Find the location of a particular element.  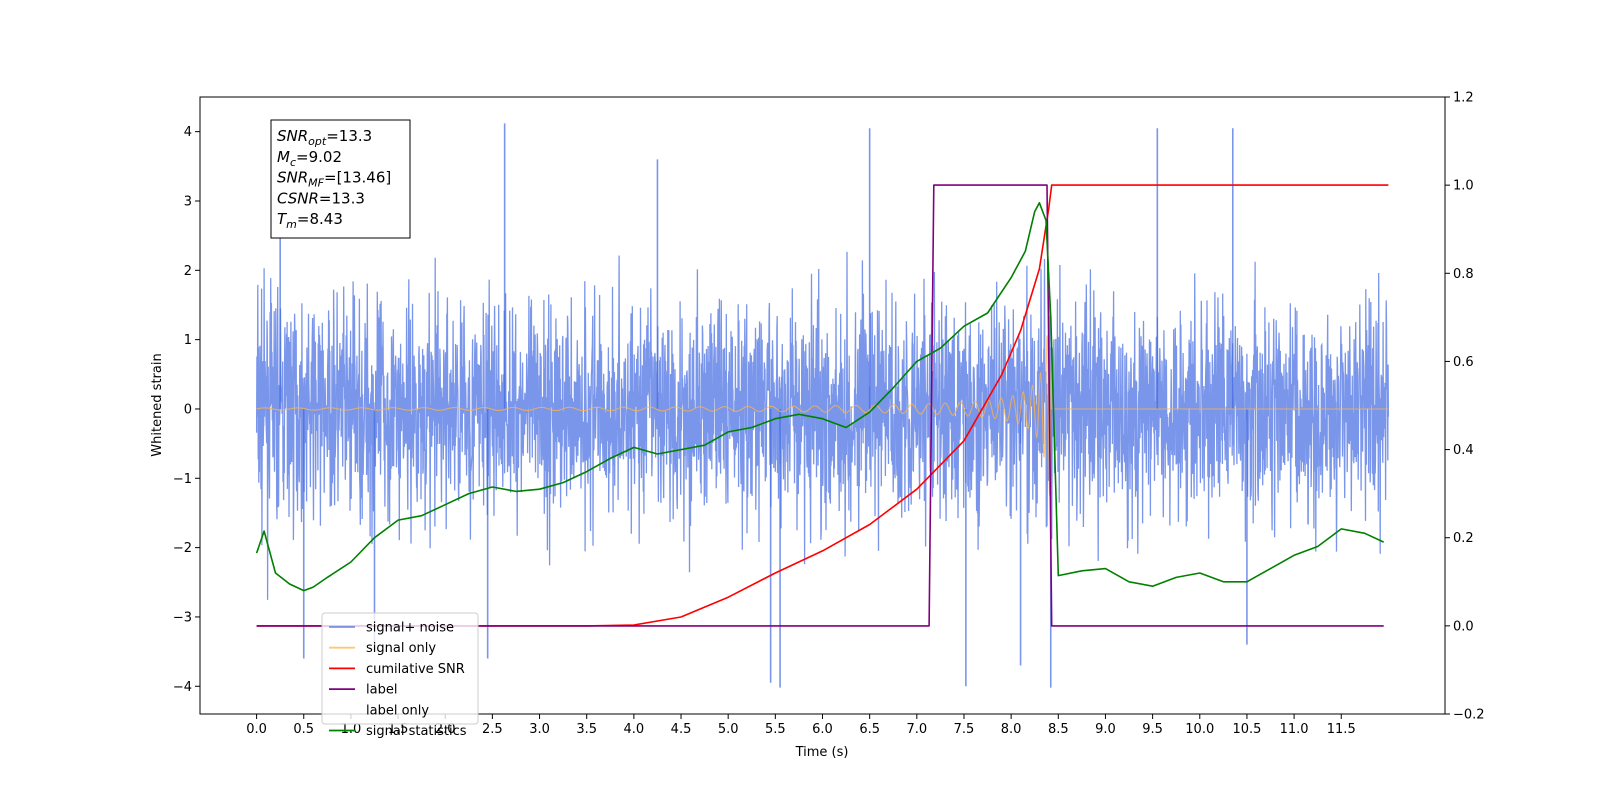

x-tick-label: 6.5 is located at coordinates (869, 729).